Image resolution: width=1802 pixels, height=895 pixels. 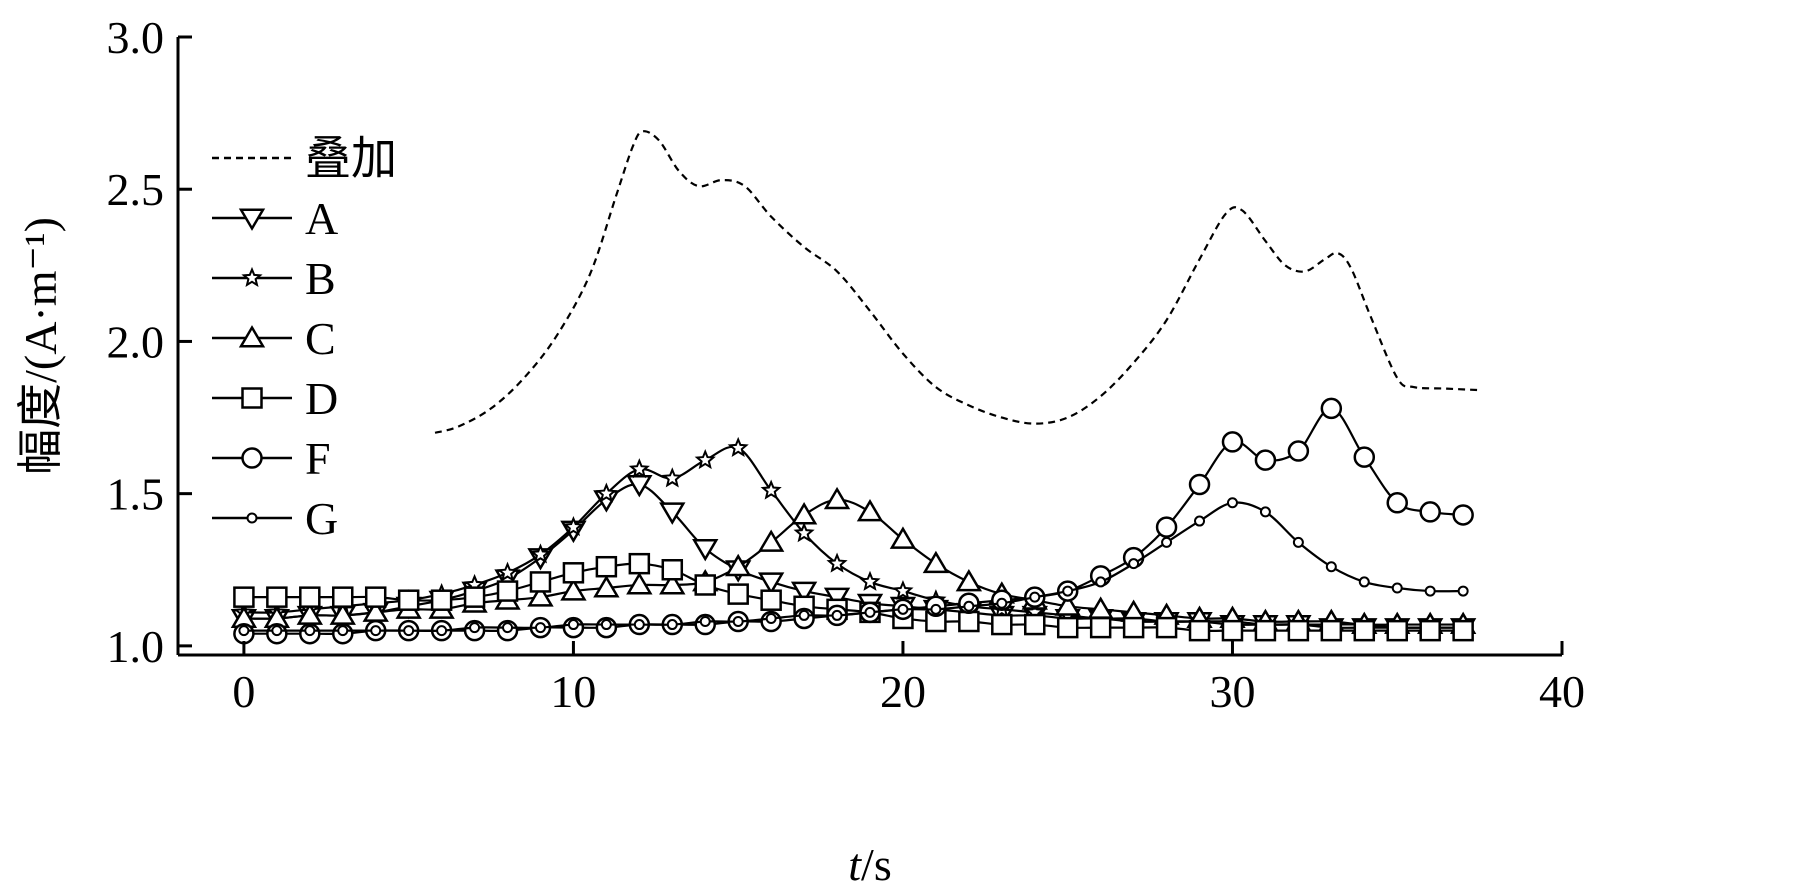 What do you see at coordinates (1562, 691) in the screenshot?
I see `x-tick-label: 40` at bounding box center [1562, 691].